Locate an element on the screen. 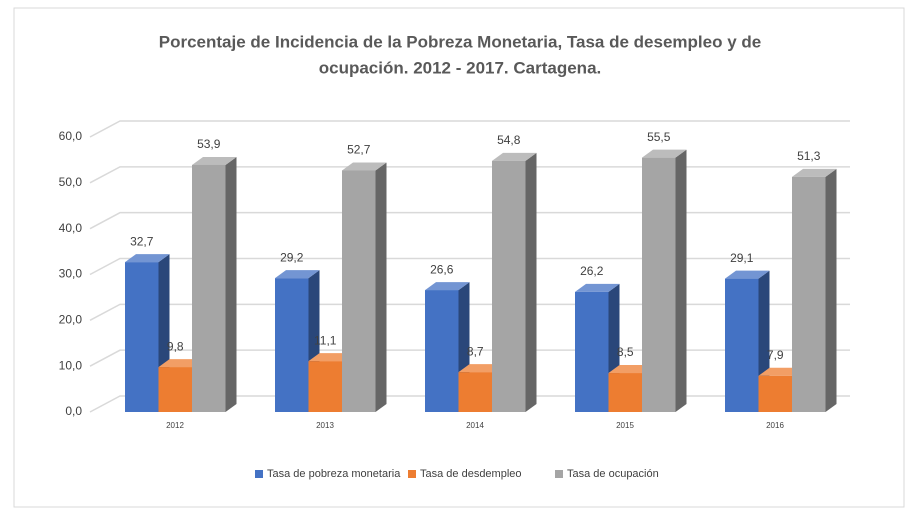  x-tick-label: 2015 is located at coordinates (625, 425).